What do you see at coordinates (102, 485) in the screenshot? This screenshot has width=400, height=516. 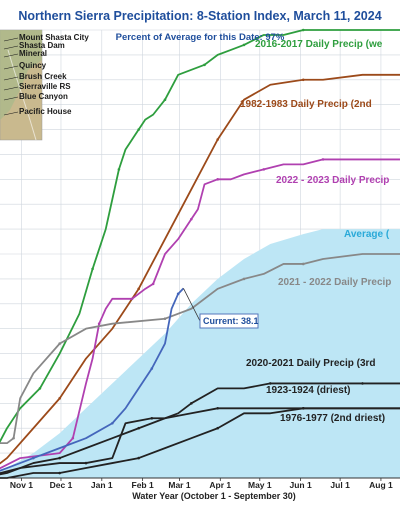 I see `x-tick-label: Jan 1` at bounding box center [102, 485].